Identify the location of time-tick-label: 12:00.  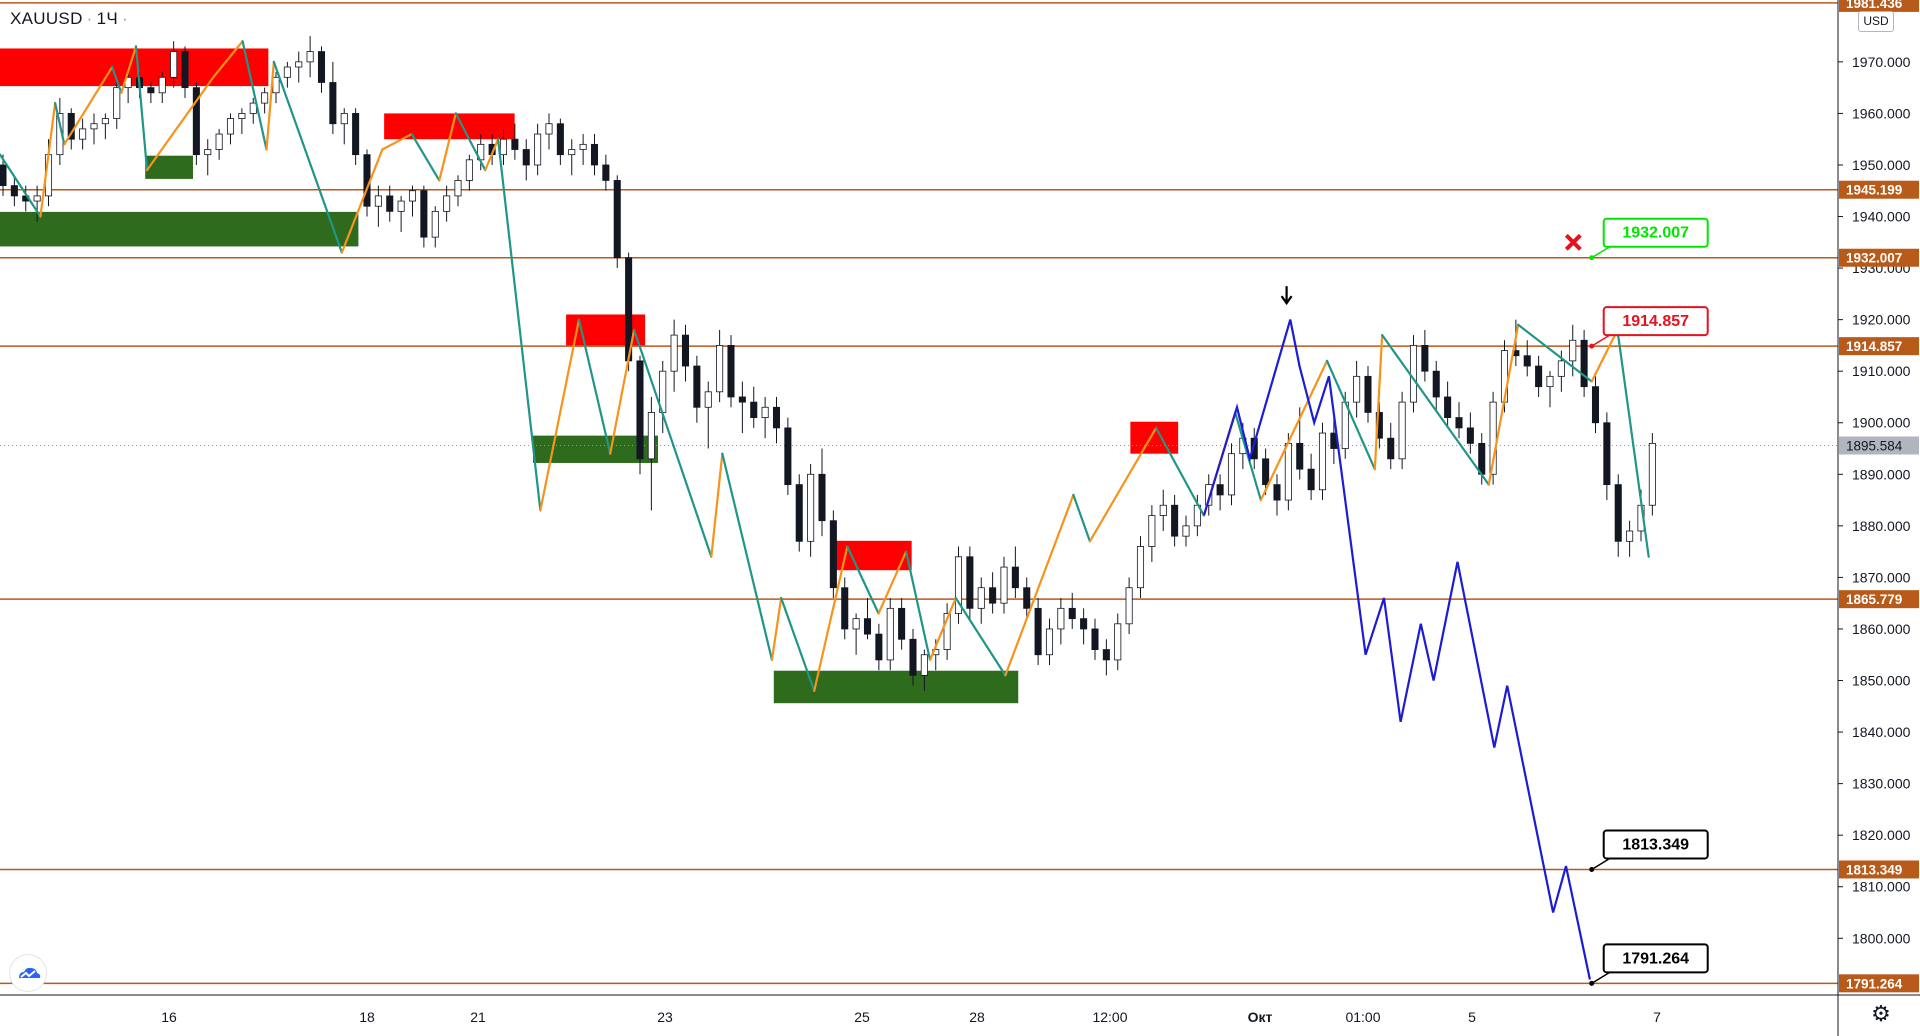
(1109, 1017).